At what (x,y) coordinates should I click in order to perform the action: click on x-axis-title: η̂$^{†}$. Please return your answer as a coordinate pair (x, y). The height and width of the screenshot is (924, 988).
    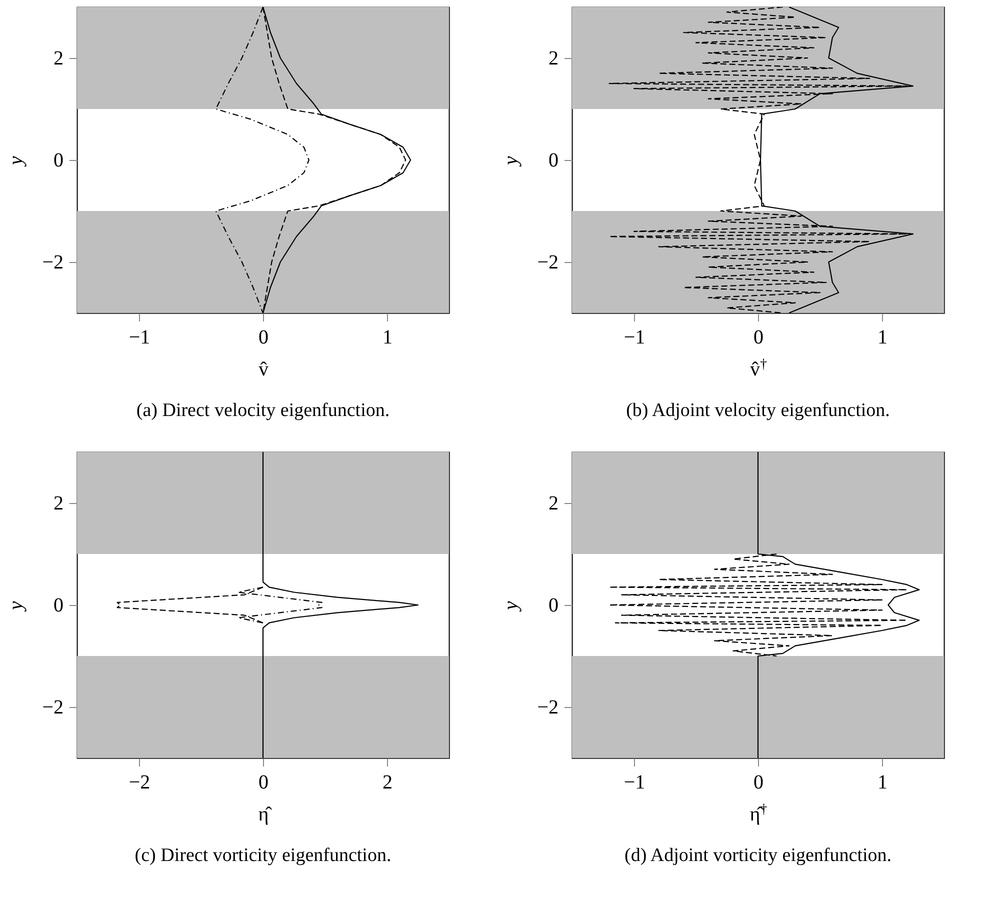
    Looking at the image, I should click on (759, 814).